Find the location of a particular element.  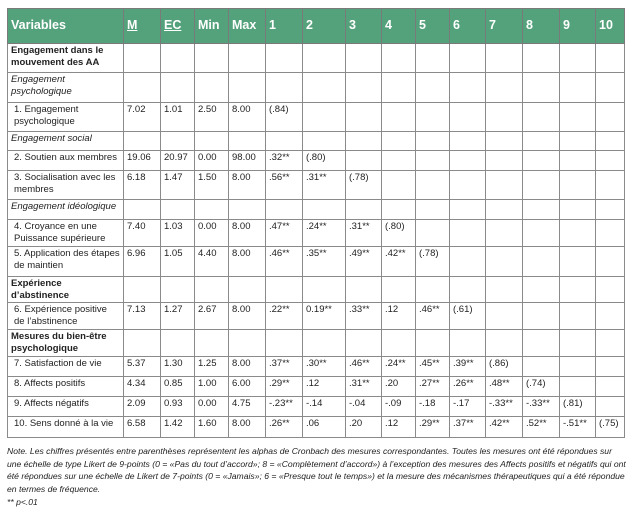

table-cell: .33** is located at coordinates (363, 316).